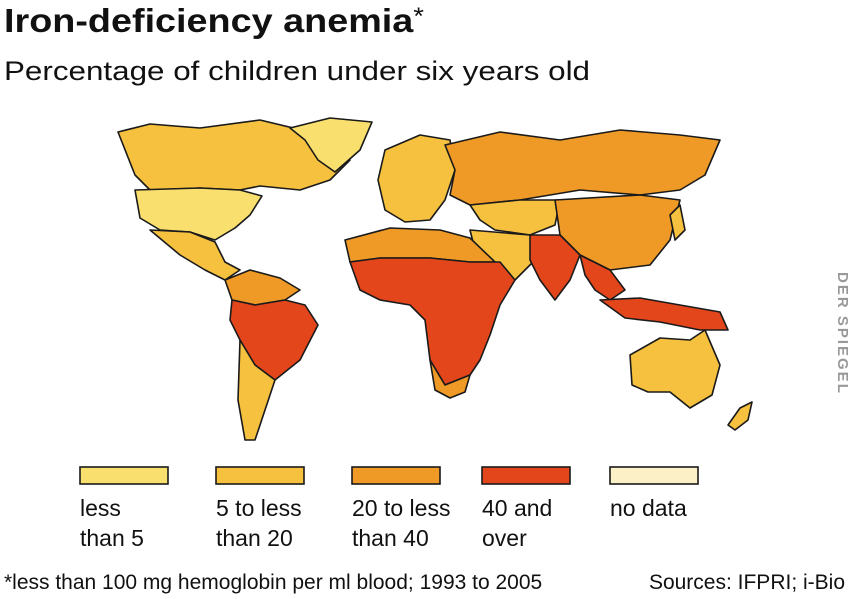  Describe the element at coordinates (198, 214) in the screenshot. I see `usa` at that location.